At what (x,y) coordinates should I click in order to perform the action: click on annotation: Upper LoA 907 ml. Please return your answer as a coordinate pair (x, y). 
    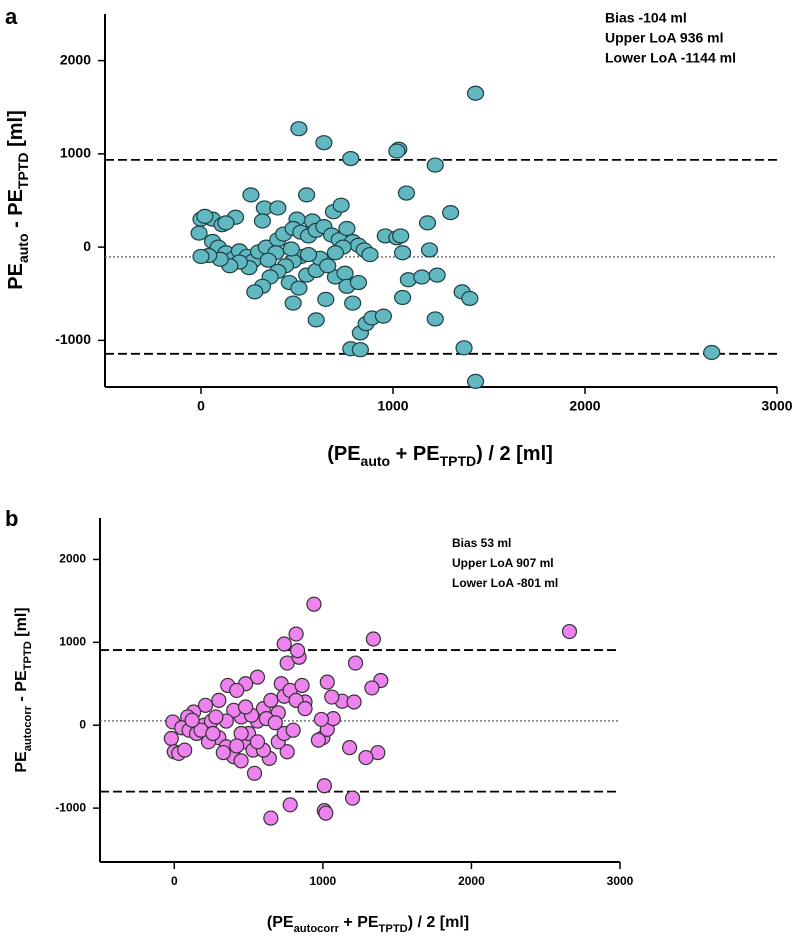
    Looking at the image, I should click on (503, 563).